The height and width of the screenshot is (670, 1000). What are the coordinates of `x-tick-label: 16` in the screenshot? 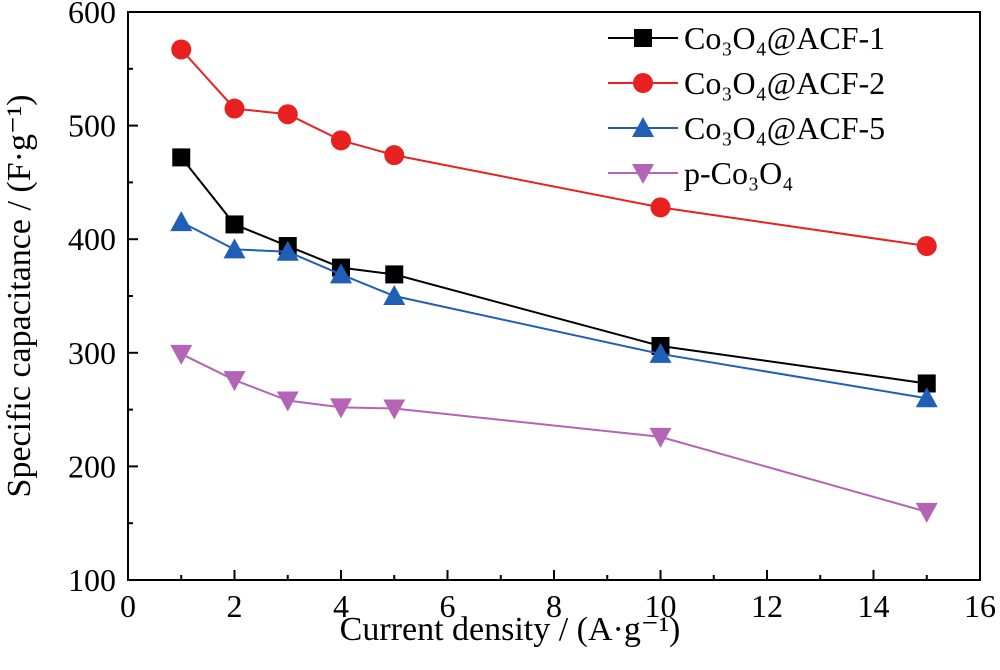 It's located at (980, 606).